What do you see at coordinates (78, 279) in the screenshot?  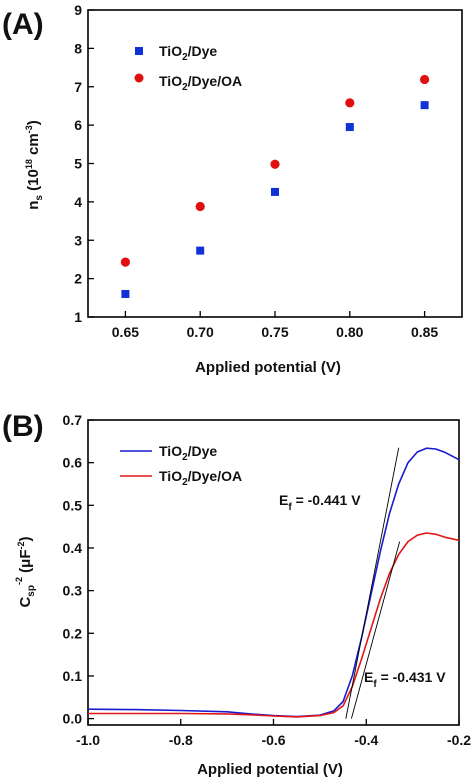 I see `a-y-tick-label-2: 2` at bounding box center [78, 279].